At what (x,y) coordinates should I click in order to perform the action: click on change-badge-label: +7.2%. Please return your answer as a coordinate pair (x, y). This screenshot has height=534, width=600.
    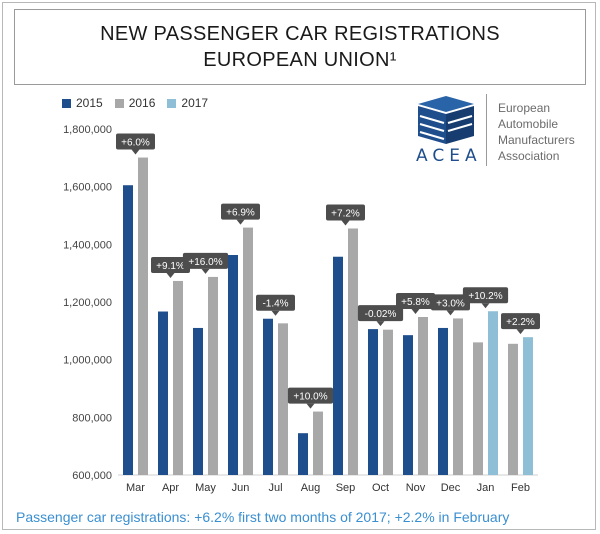
    Looking at the image, I should click on (345, 213).